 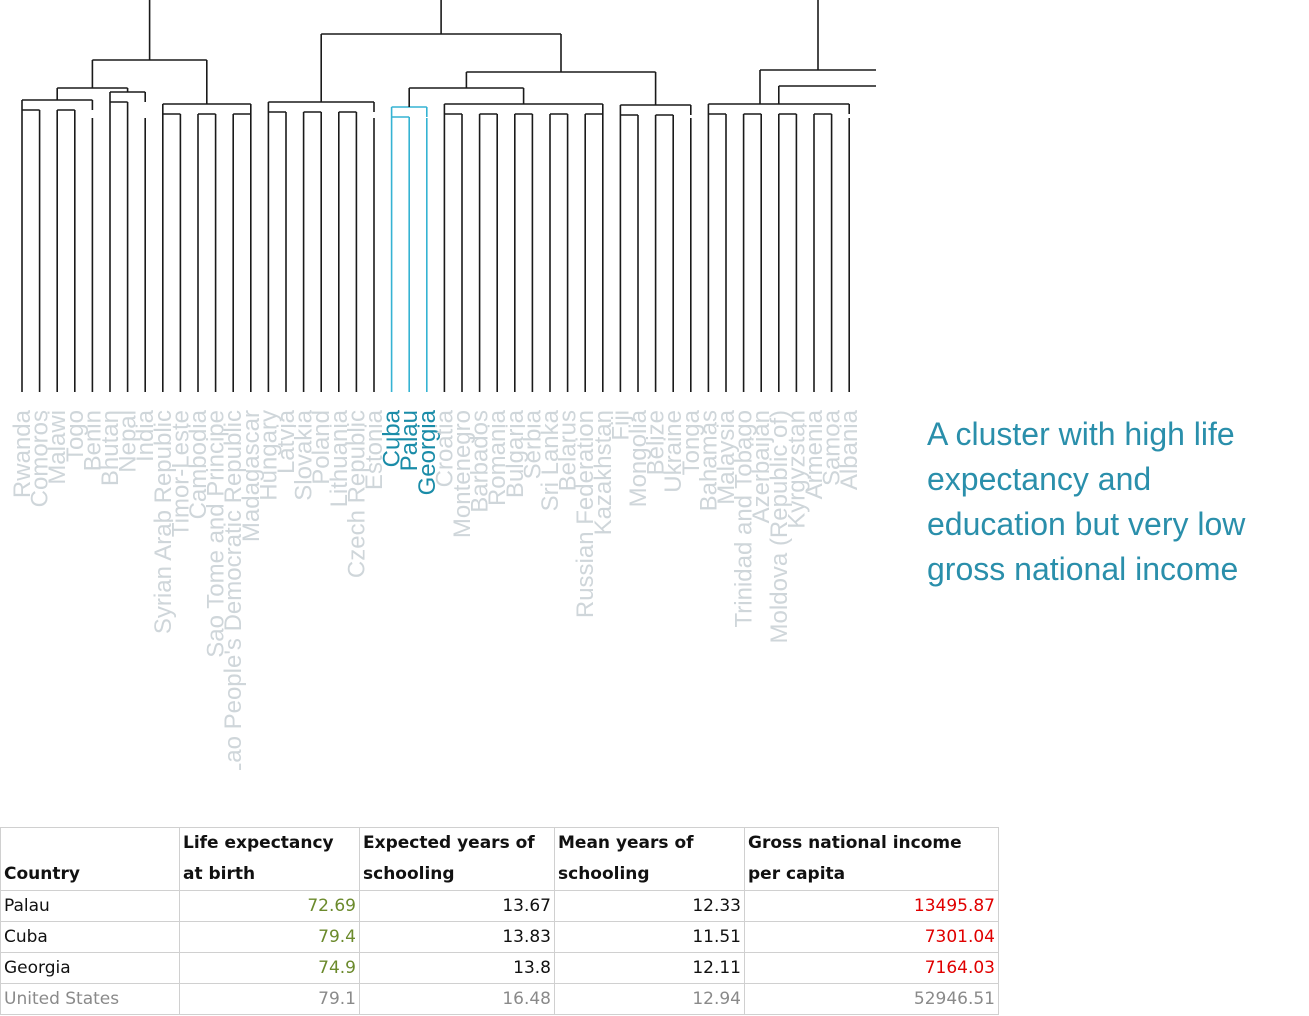 I want to click on expected-cell: 13.83, so click(x=457, y=937).